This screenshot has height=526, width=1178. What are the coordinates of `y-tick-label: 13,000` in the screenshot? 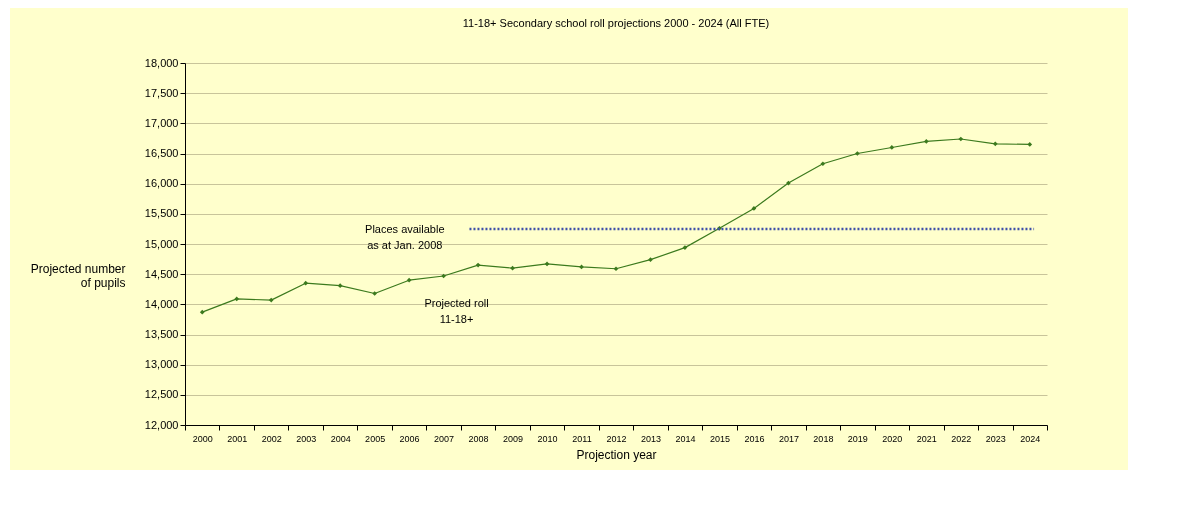 It's located at (161, 364).